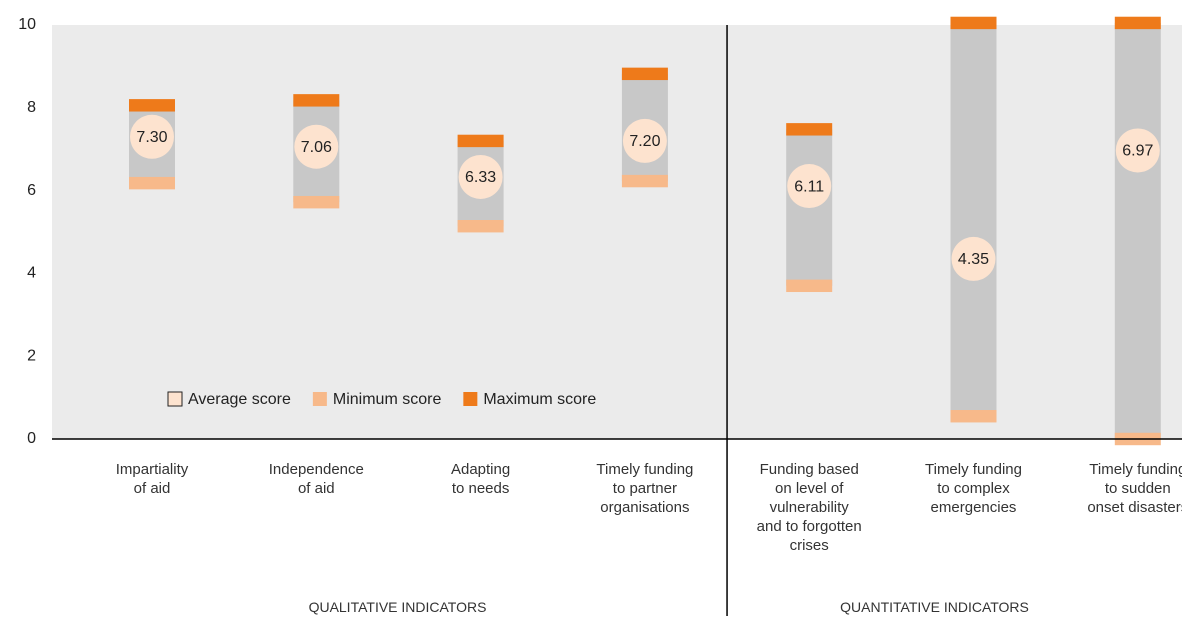 The image size is (1182, 618). Describe the element at coordinates (239, 399) in the screenshot. I see `legend-label: Average score` at that location.